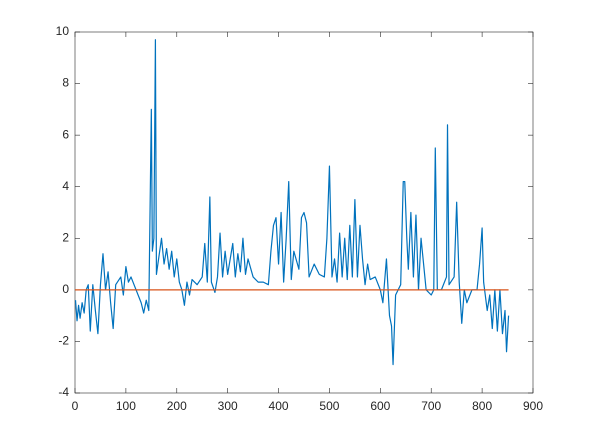 The height and width of the screenshot is (442, 589). What do you see at coordinates (533, 406) in the screenshot?
I see `x-tick-label: 900` at bounding box center [533, 406].